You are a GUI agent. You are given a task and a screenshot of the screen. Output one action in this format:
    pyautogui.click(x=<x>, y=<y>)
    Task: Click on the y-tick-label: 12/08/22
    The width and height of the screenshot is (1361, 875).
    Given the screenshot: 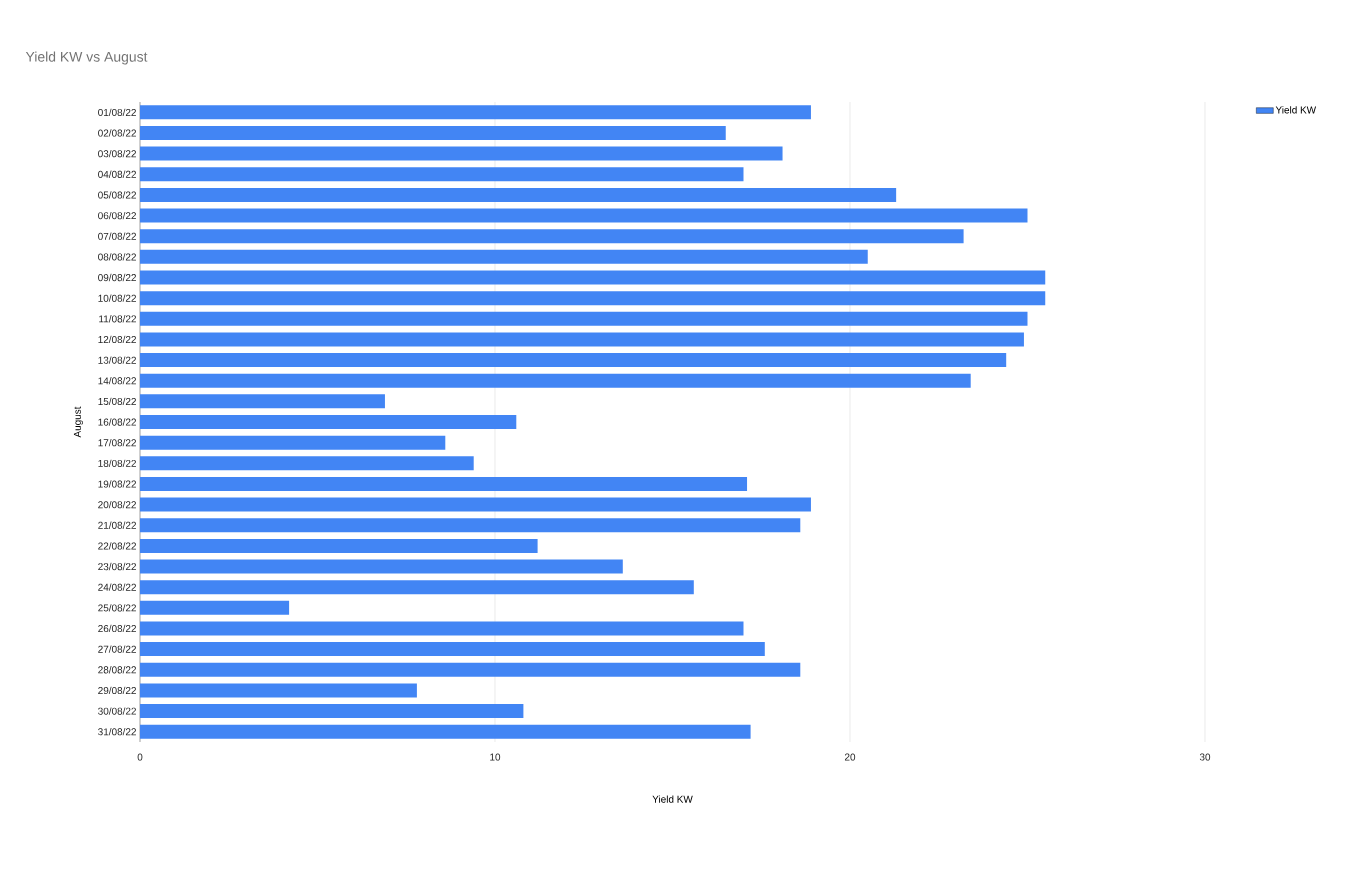 What is the action you would take?
    pyautogui.click(x=117, y=339)
    